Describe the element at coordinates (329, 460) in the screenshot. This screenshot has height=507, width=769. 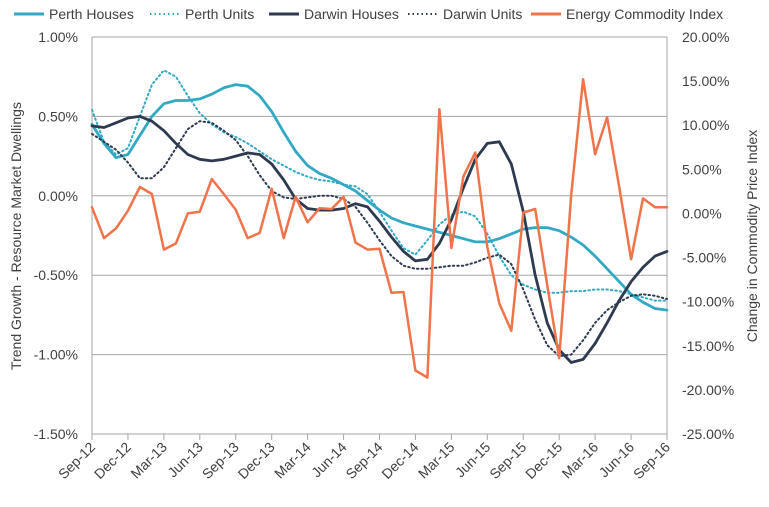
I see `x-tick-label: Jun-14` at that location.